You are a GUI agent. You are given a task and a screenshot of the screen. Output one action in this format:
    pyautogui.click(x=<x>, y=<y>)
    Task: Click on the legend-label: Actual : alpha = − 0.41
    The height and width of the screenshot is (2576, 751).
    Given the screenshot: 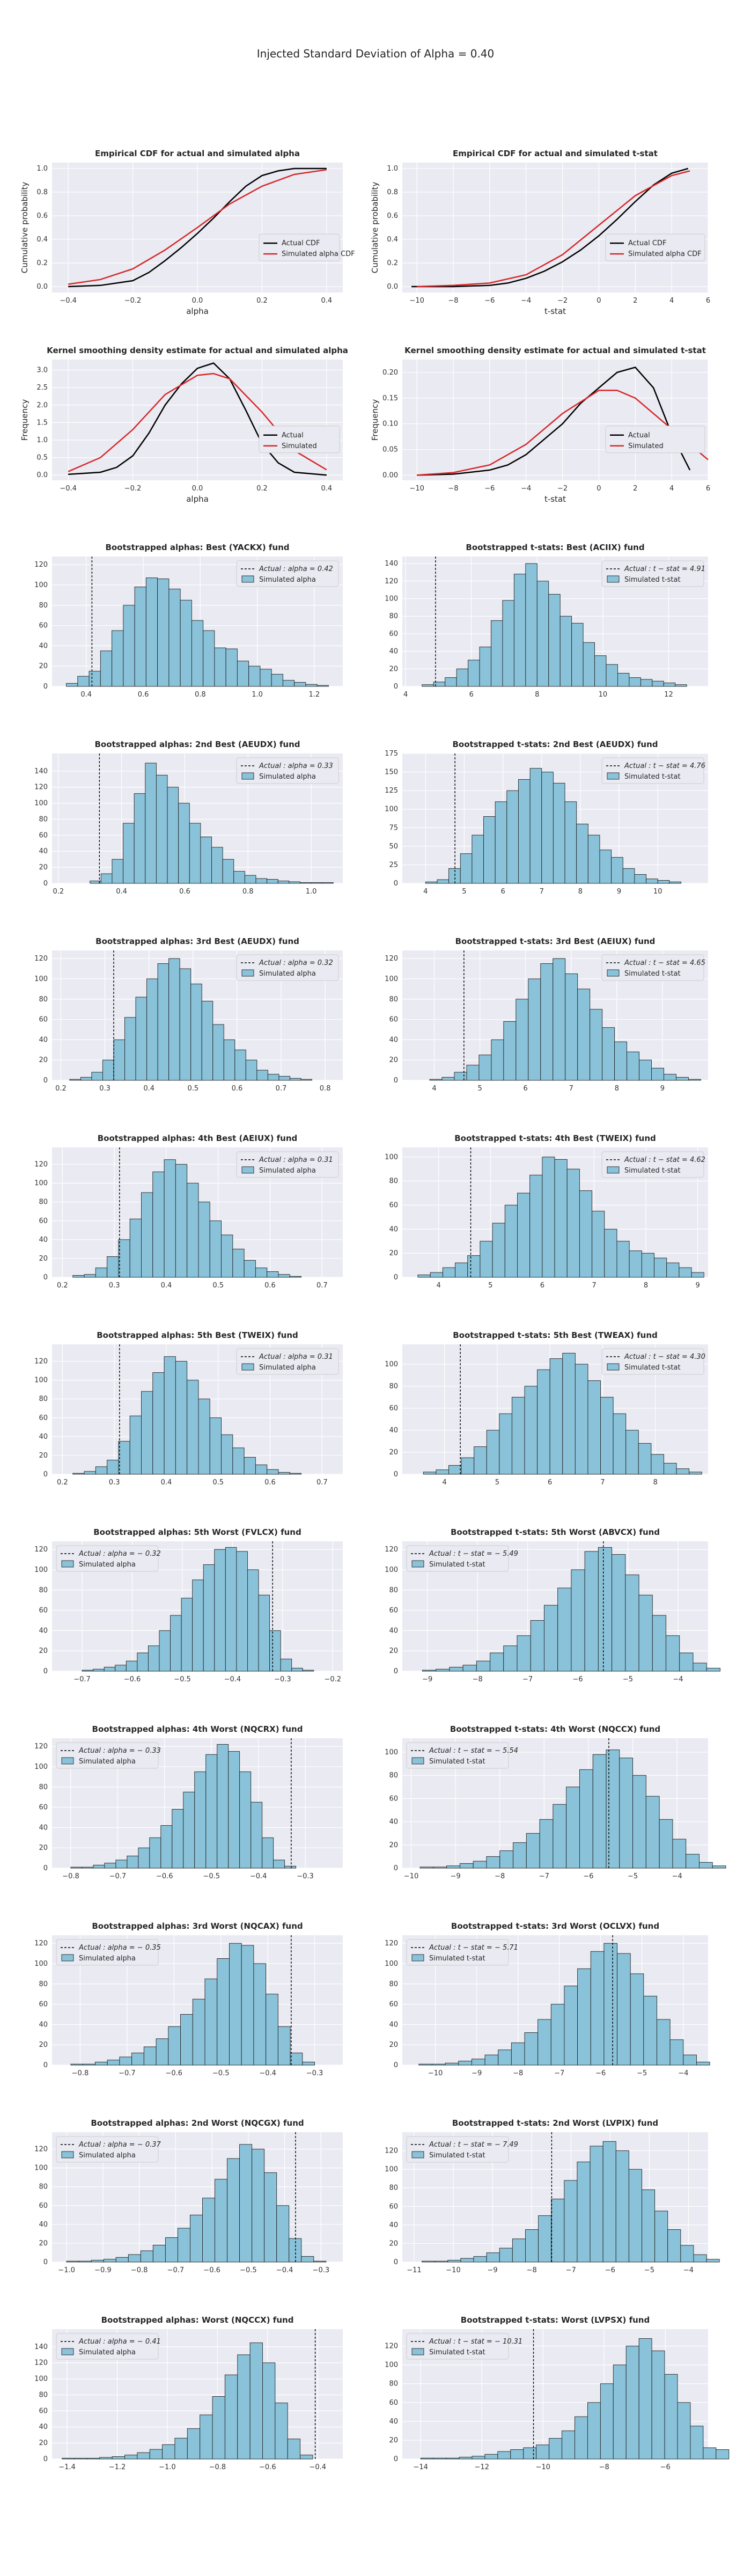 What is the action you would take?
    pyautogui.click(x=119, y=2342)
    